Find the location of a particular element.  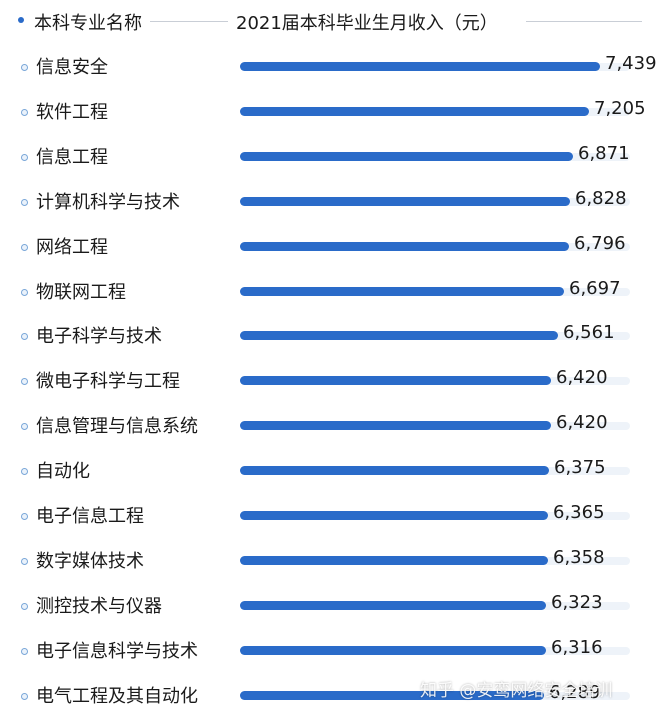

bar-row: 物联网工程 6,697 is located at coordinates (328, 292).